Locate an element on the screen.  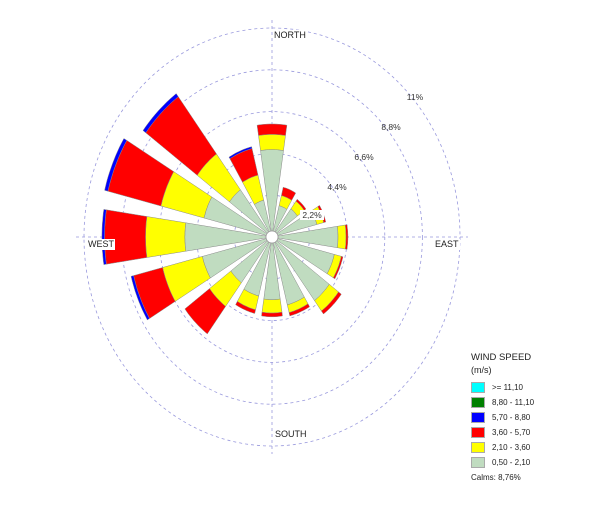
label-east: EAST is located at coordinates (447, 244).